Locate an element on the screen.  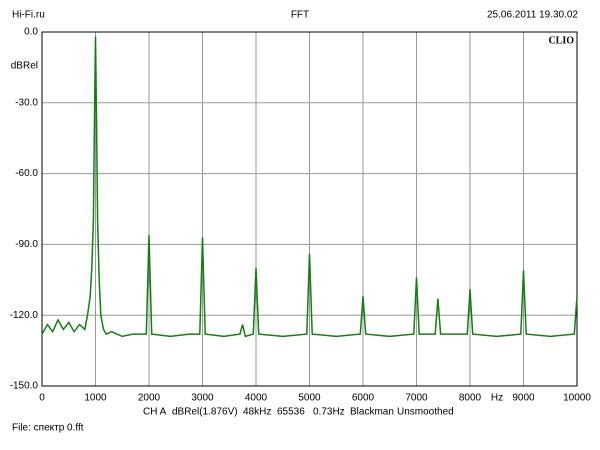
y-tick-label: -60.0 is located at coordinates (26, 173).